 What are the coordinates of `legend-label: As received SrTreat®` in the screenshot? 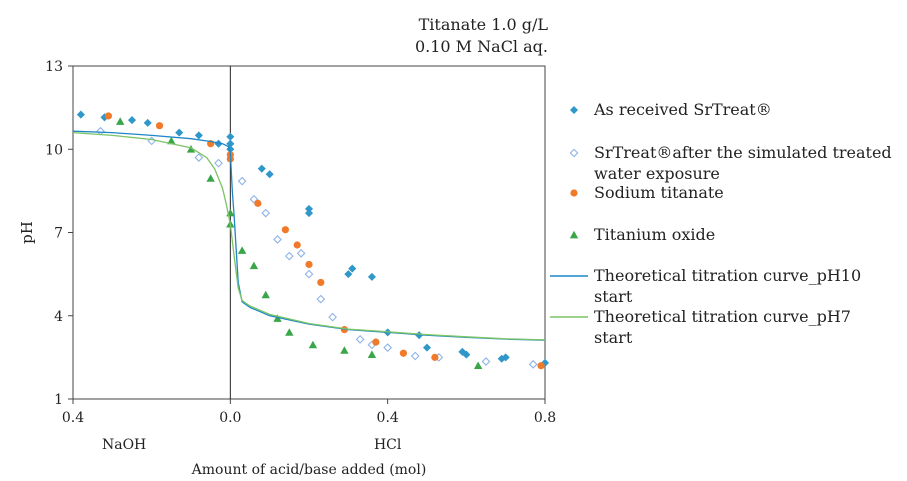 It's located at (682, 109).